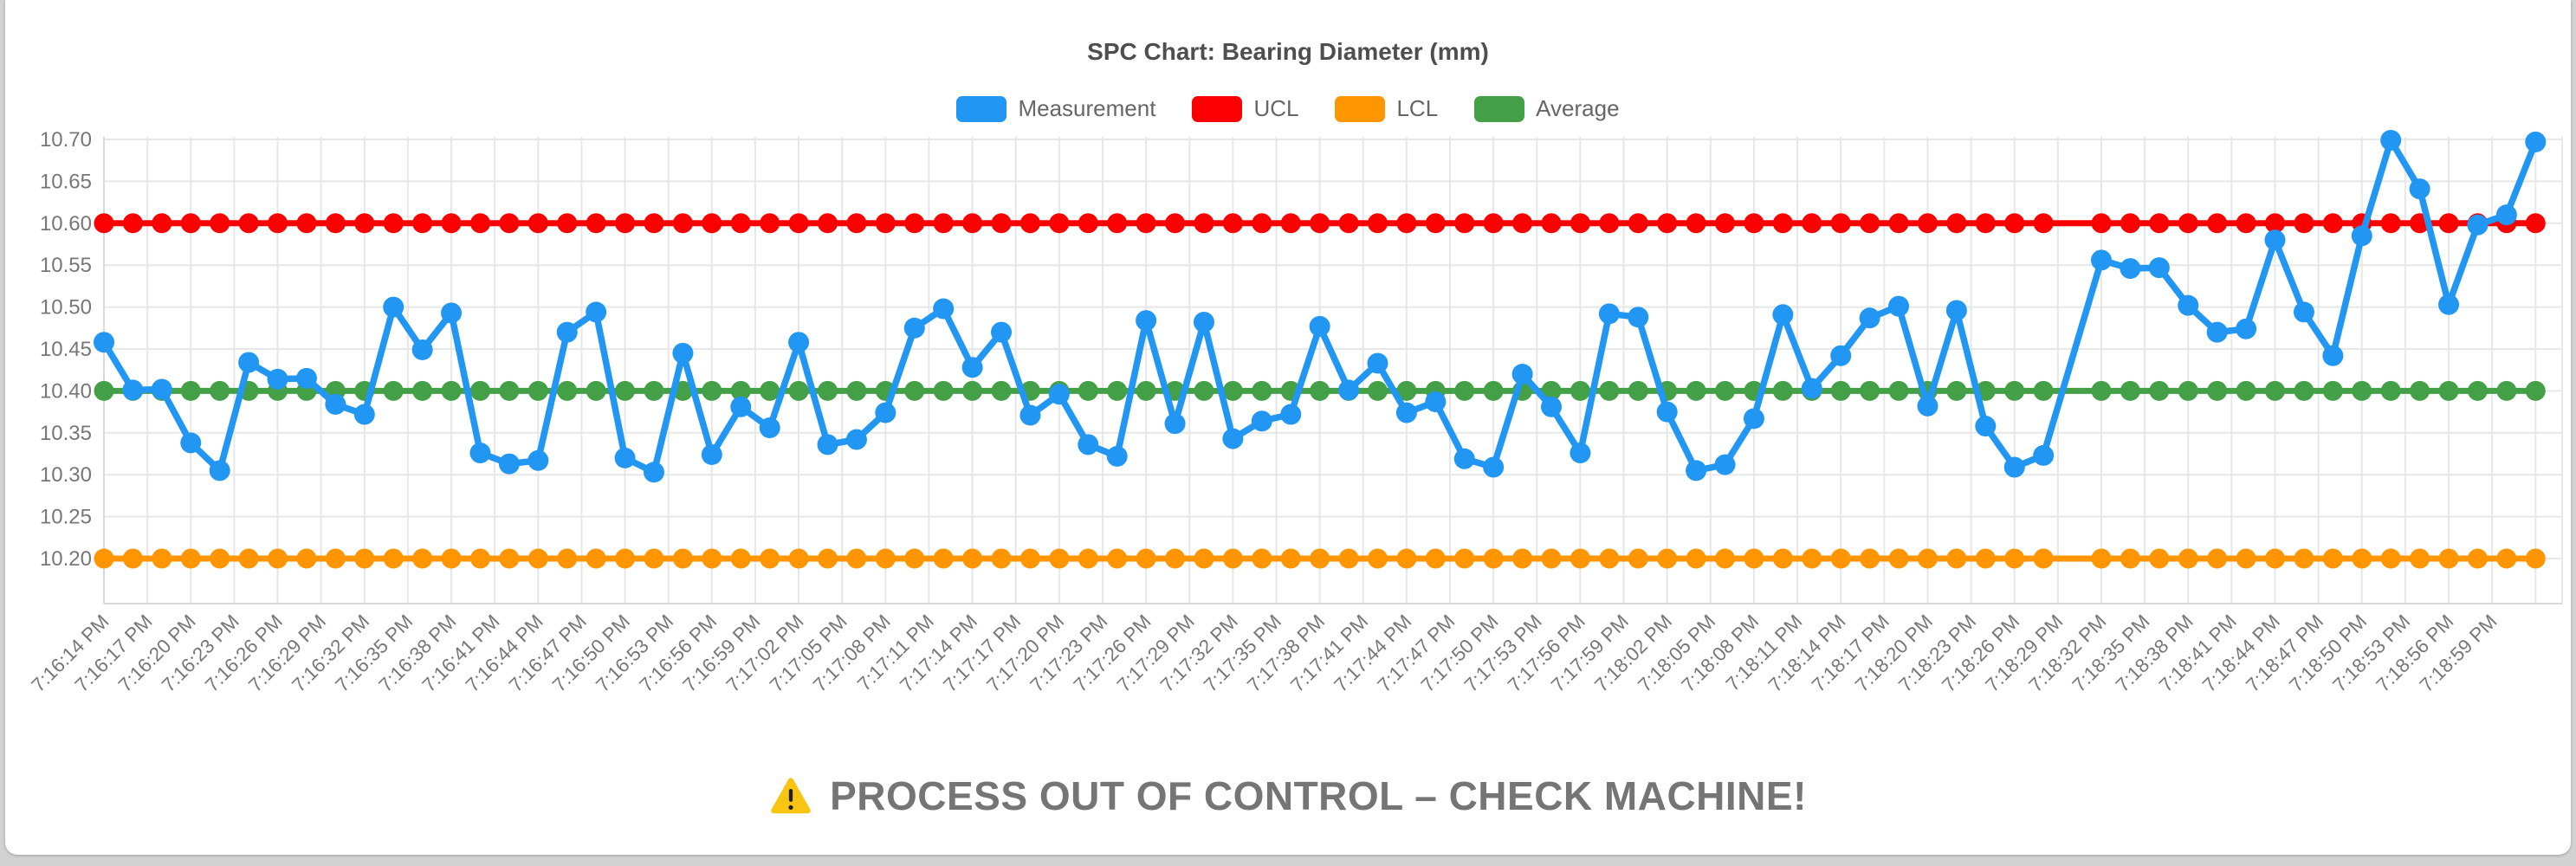 The height and width of the screenshot is (866, 2576). Describe the element at coordinates (66, 559) in the screenshot. I see `y-axis-tick-label: 10.20` at that location.